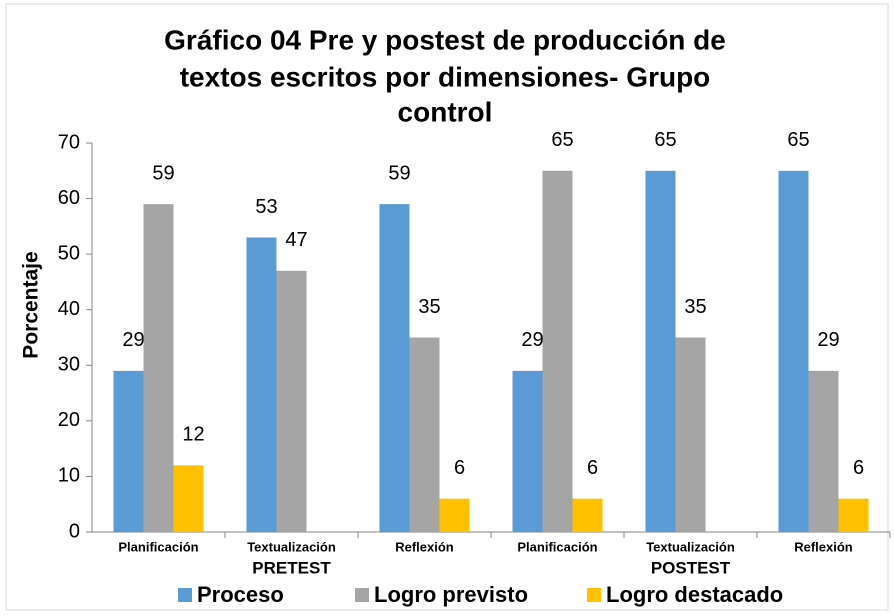 This screenshot has width=894, height=616. Describe the element at coordinates (69, 253) in the screenshot. I see `y-tick-label: 50` at that location.